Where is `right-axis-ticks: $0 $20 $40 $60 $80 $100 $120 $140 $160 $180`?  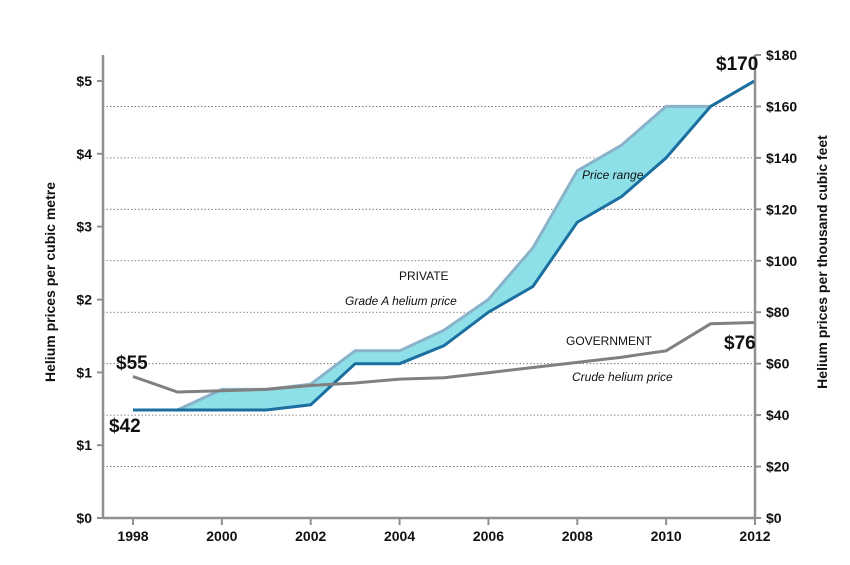
right-axis-ticks: $0 $20 $40 $60 $80 $100 $120 $140 $160 $180 is located at coordinates (776, 286).